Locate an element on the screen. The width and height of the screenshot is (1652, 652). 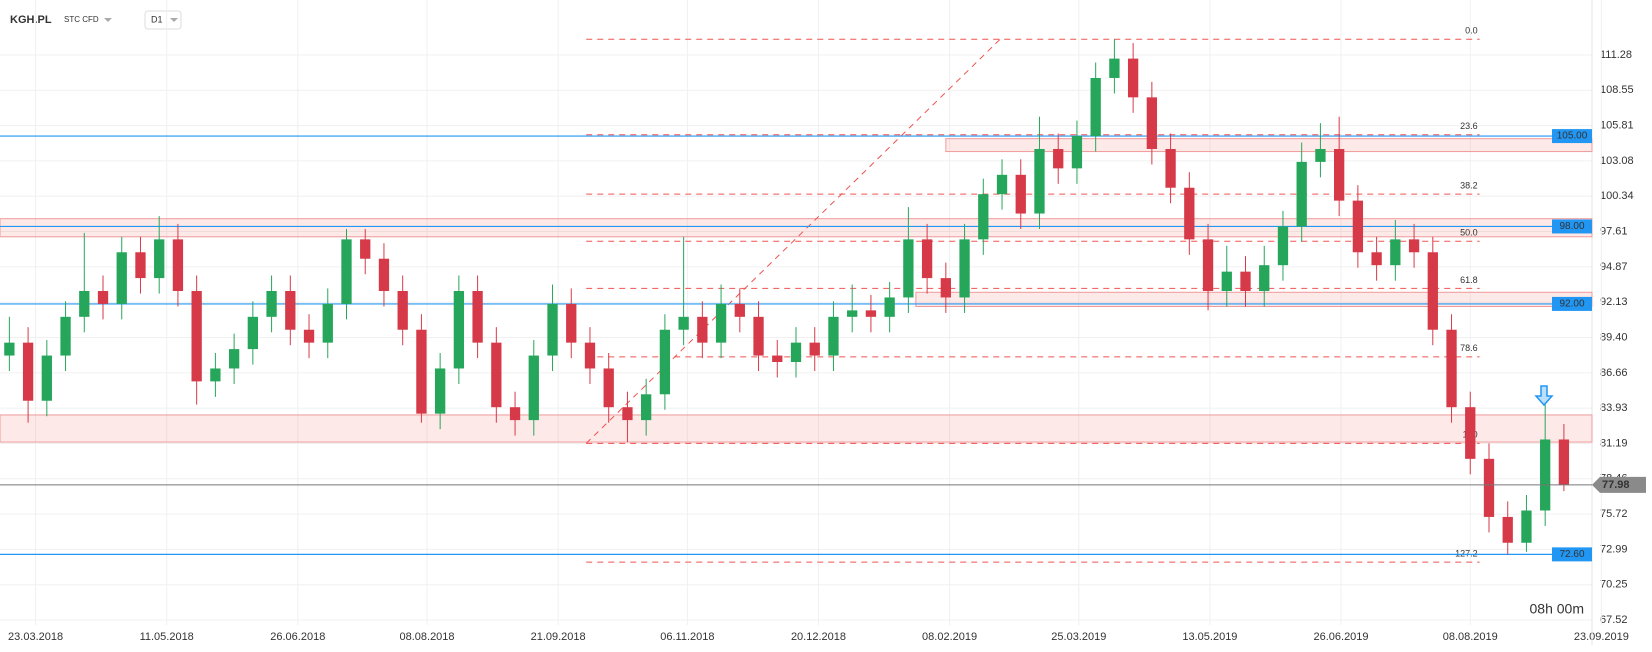
y-tick-label: 108.55 is located at coordinates (1617, 90).